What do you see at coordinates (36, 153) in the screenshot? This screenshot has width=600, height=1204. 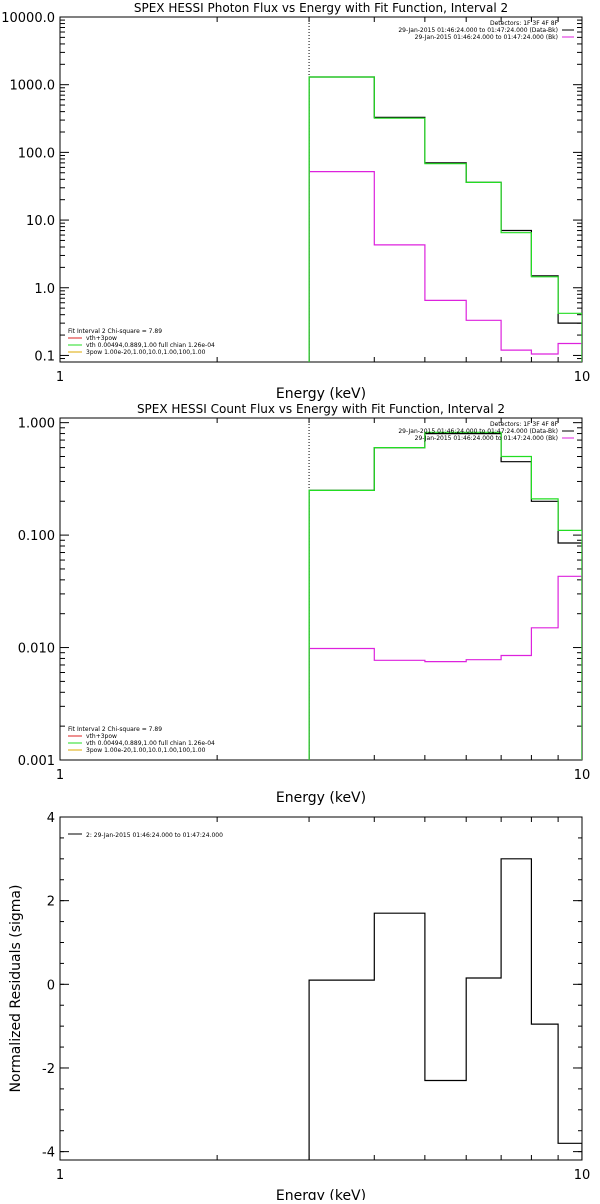 I see `y-tick-label: 100.0` at bounding box center [36, 153].